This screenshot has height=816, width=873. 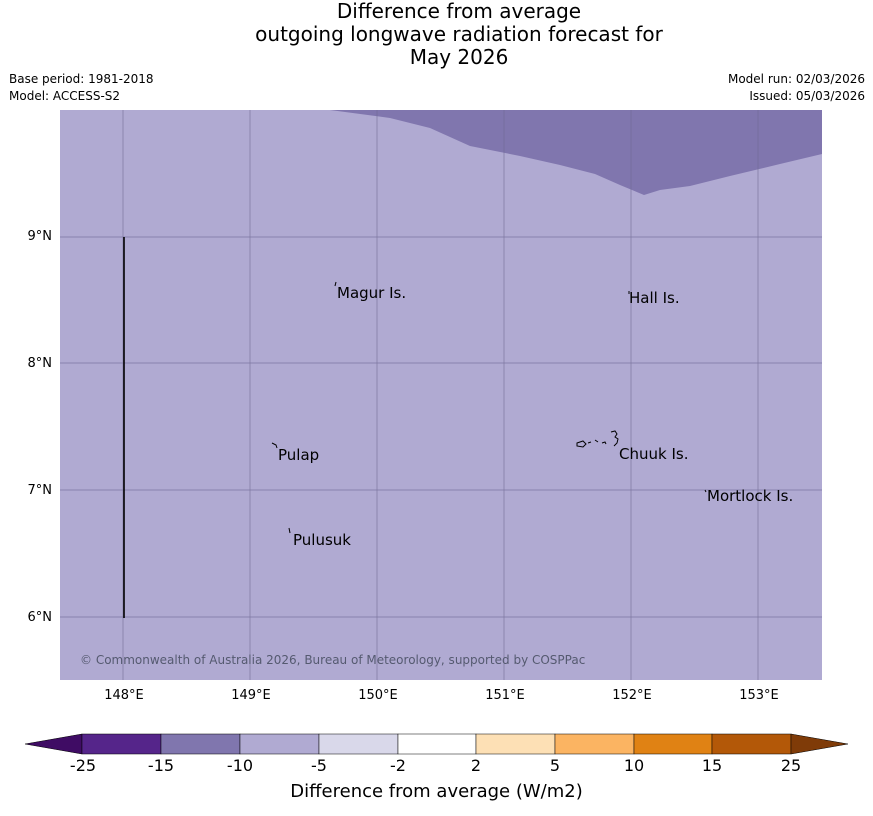 What do you see at coordinates (124, 695) in the screenshot?
I see `lon-label-148e: 148°E` at bounding box center [124, 695].